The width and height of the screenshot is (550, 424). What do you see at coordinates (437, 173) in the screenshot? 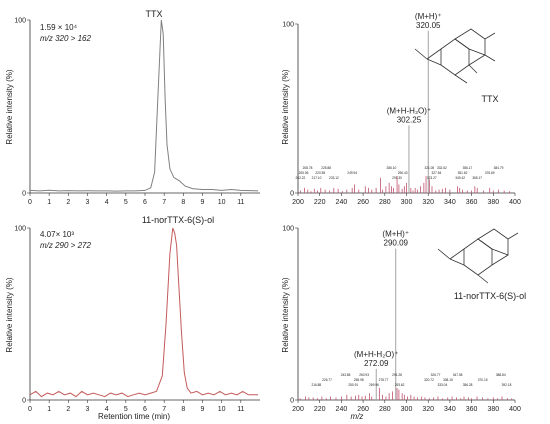
I see `minor-peak-label: 327.54` at bounding box center [437, 173].